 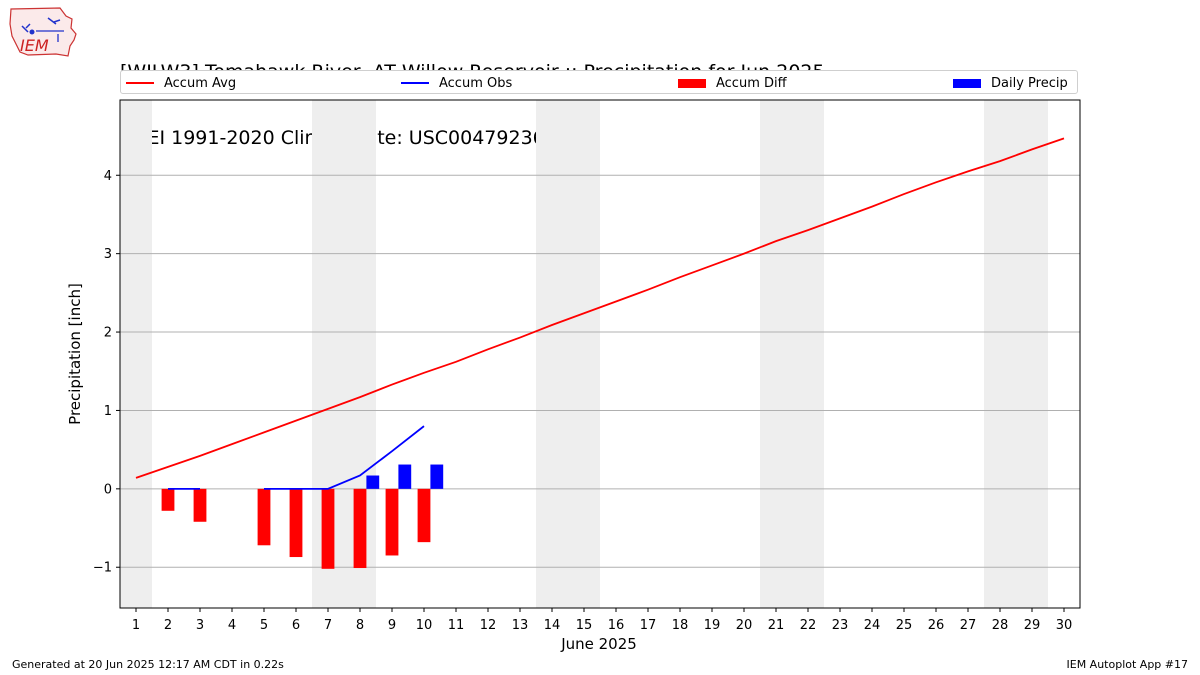 I want to click on x-tick-label: 6, so click(x=296, y=625).